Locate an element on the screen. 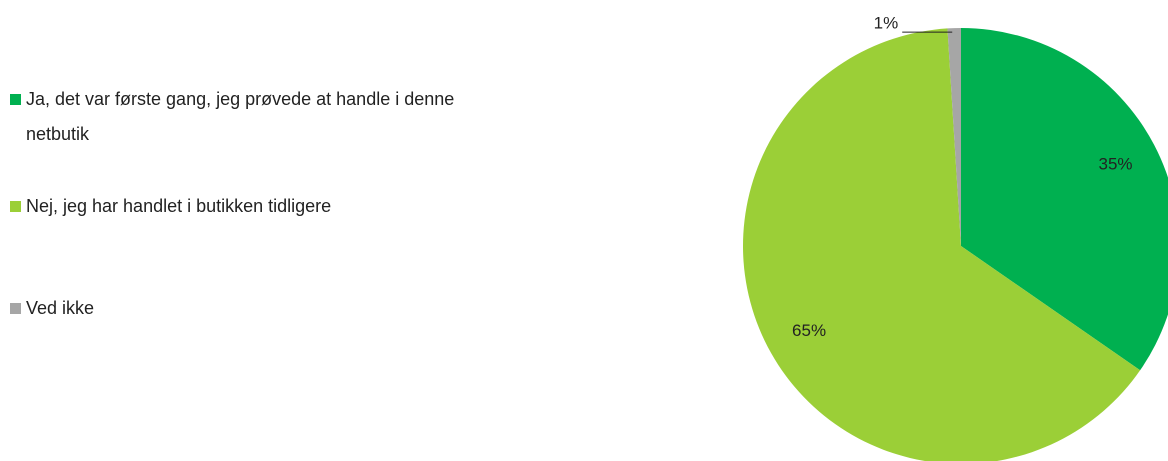 This screenshot has height=461, width=1168. legend-label: Ved ikke is located at coordinates (60, 308).